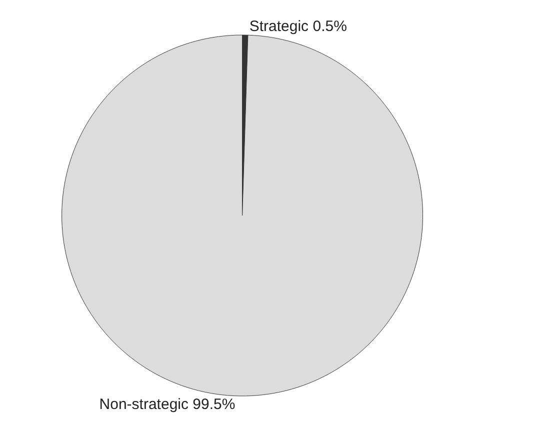  Describe the element at coordinates (298, 27) in the screenshot. I see `slice-label: Strategic 0.5%` at that location.